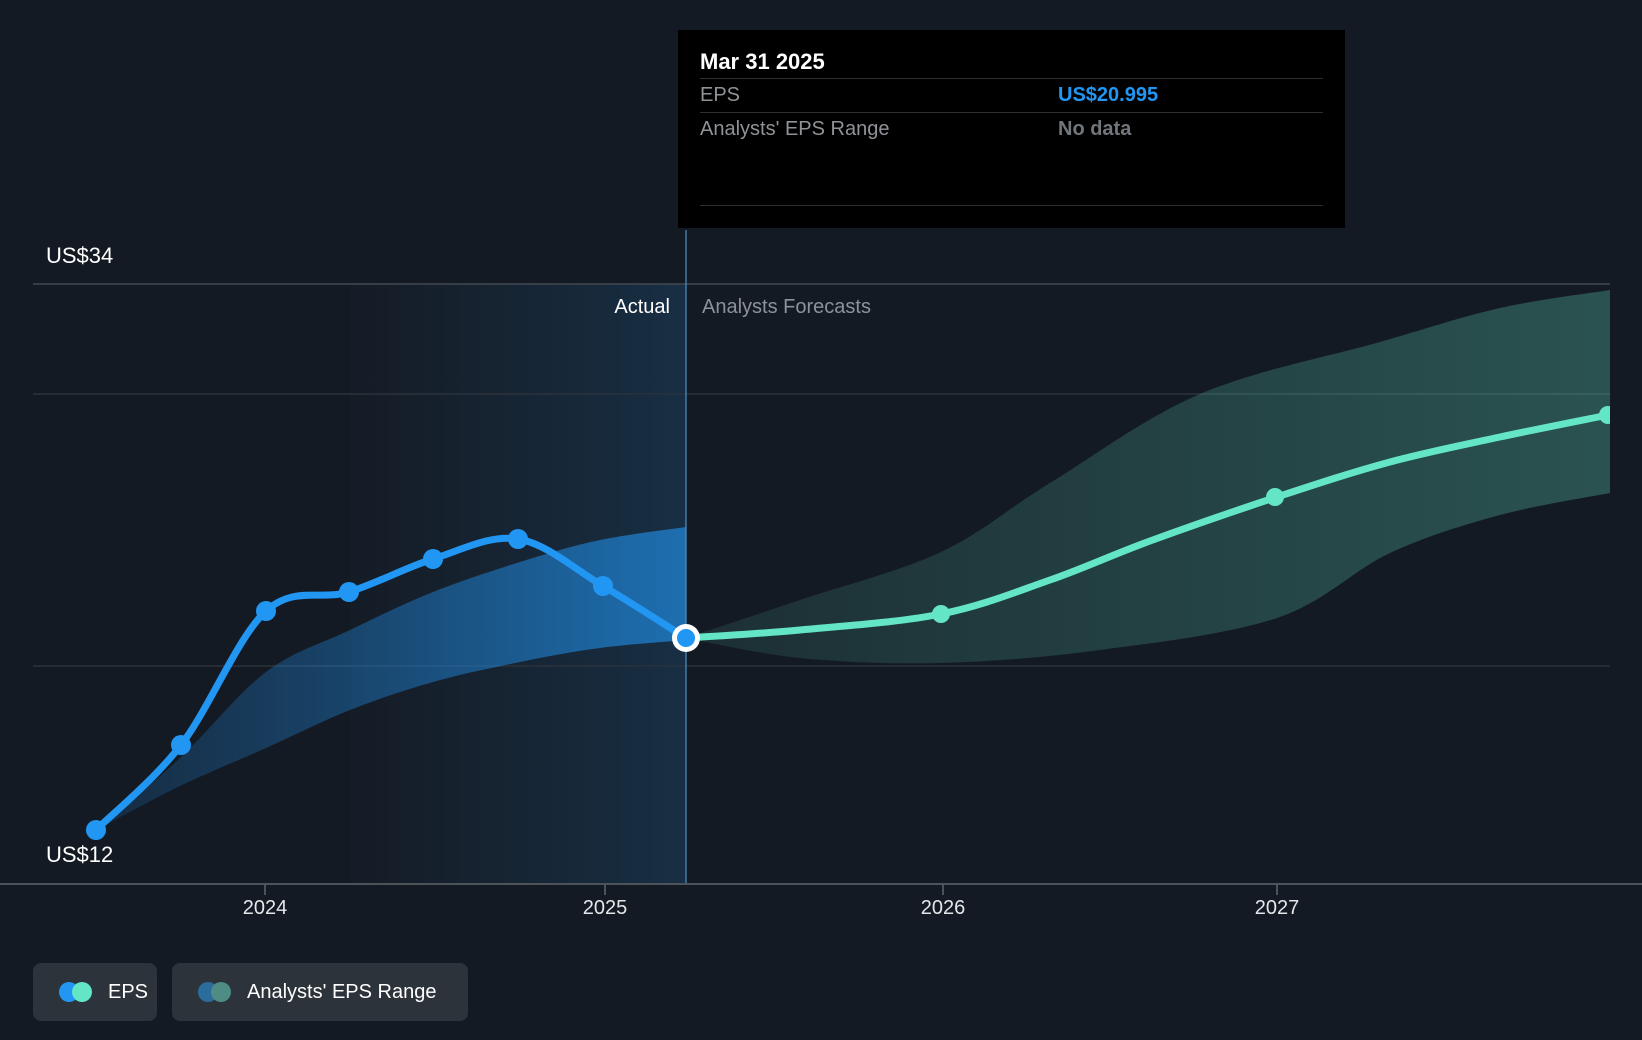 The height and width of the screenshot is (1040, 1642). What do you see at coordinates (1011, 95) in the screenshot?
I see `tooltip-row-eps: EPS US$20.995` at bounding box center [1011, 95].